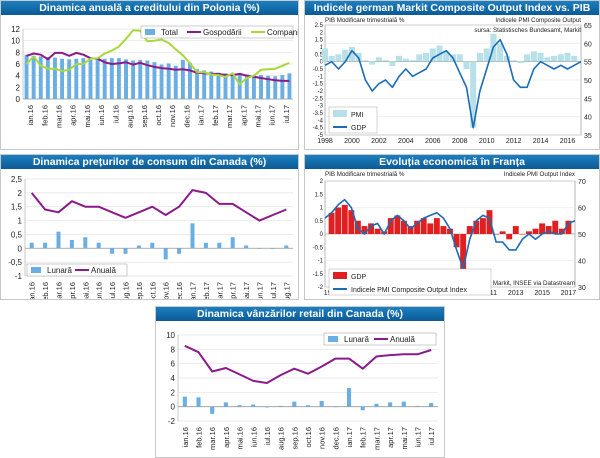  What do you see at coordinates (582, 182) in the screenshot?
I see `y-right-tick-label: 70` at bounding box center [582, 182].